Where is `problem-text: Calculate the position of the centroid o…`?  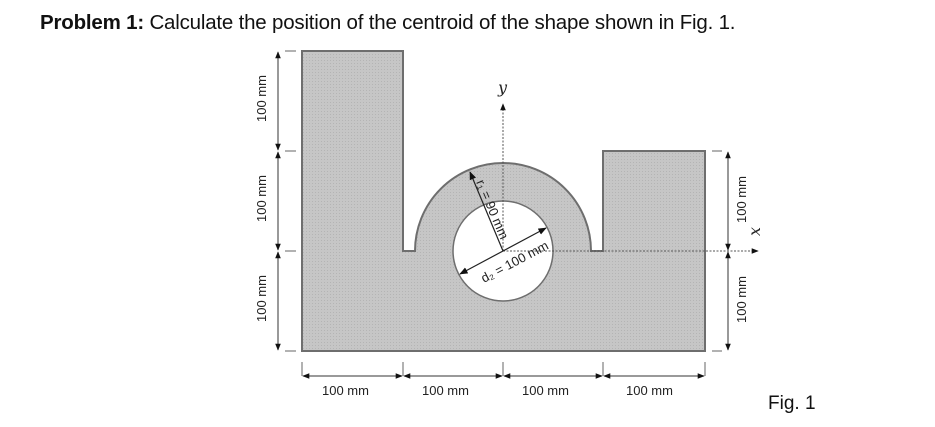
problem-text: Calculate the position of the centroid o… is located at coordinates (439, 22).